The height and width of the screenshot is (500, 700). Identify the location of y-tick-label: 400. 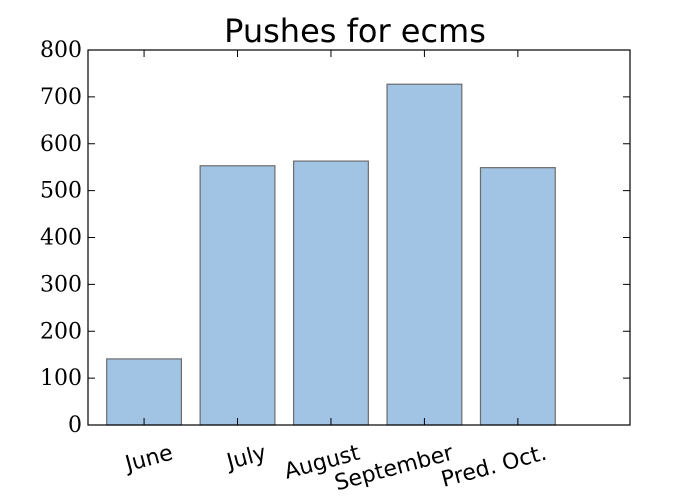
(61, 238).